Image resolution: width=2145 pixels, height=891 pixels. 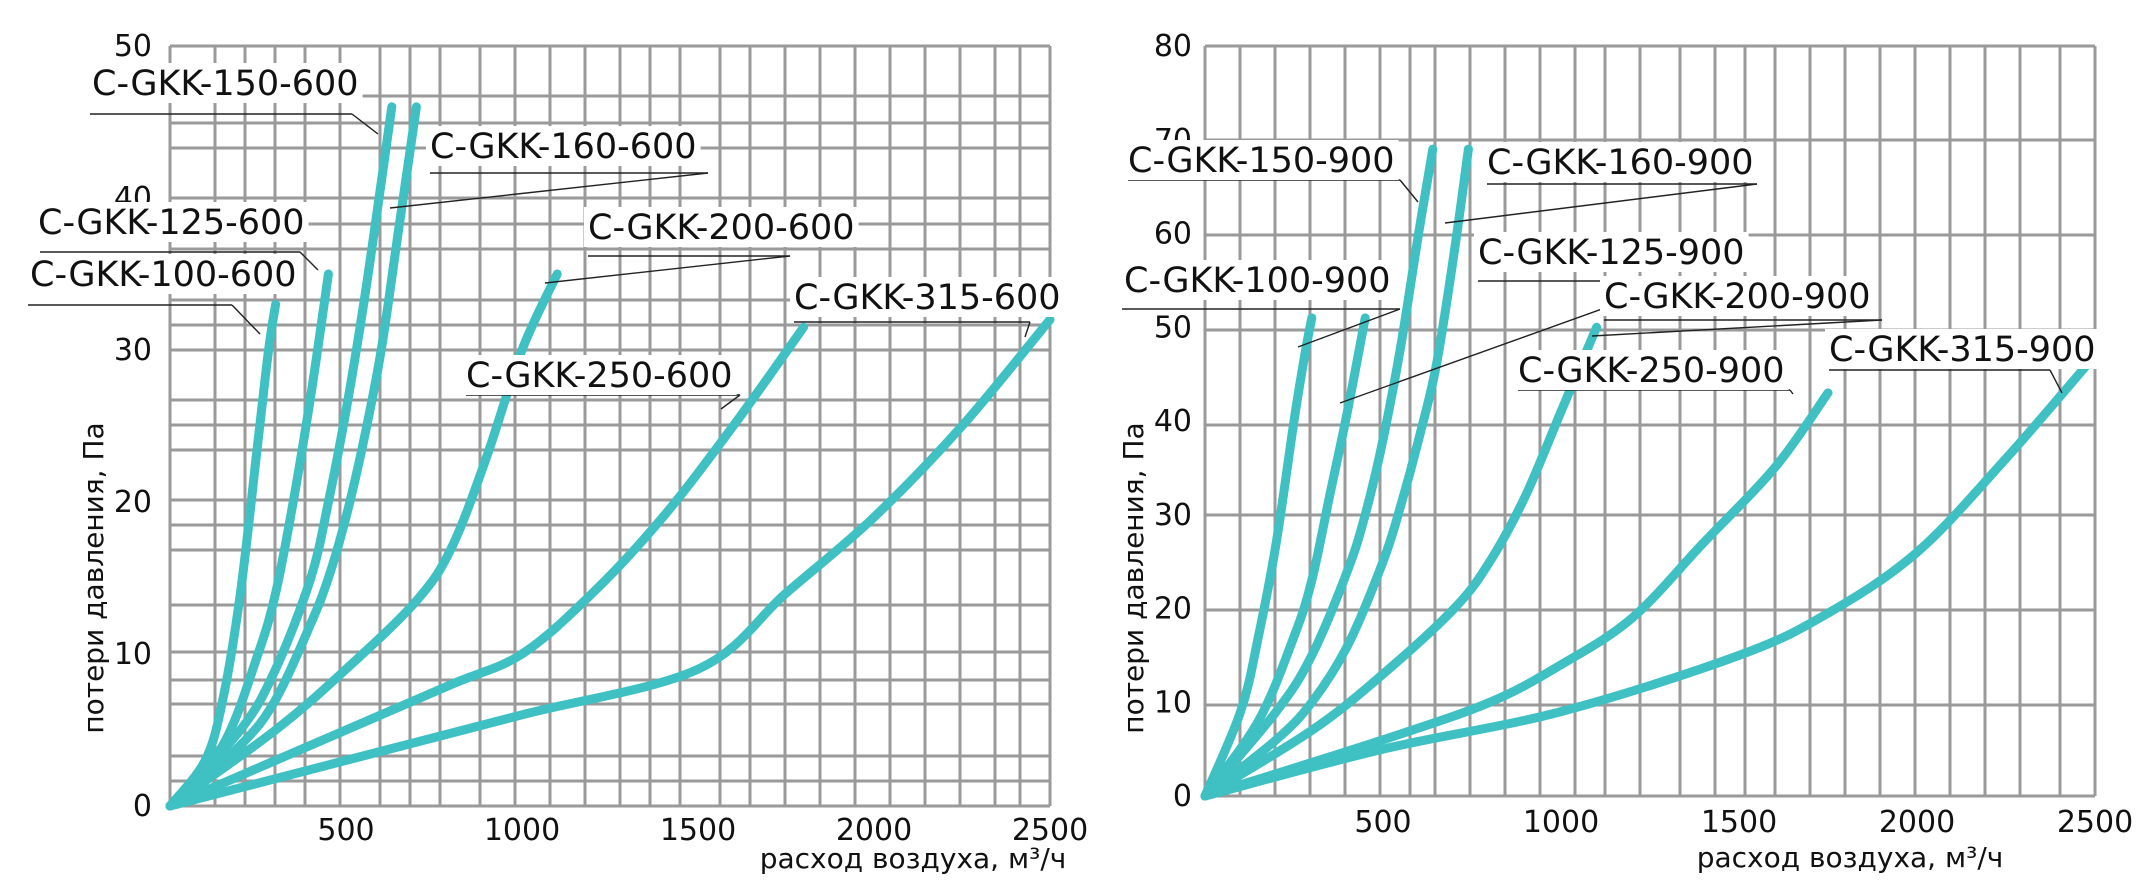 I want to click on y-tick-label: 60, so click(x=1173, y=234).